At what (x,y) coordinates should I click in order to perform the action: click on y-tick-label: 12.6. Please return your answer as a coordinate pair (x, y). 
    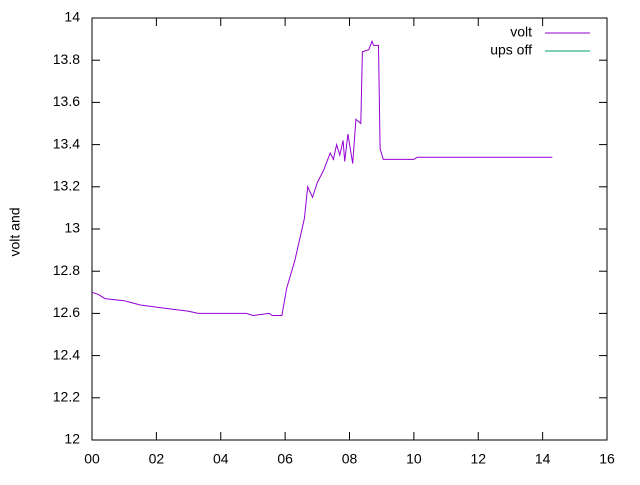
    Looking at the image, I should click on (66, 312).